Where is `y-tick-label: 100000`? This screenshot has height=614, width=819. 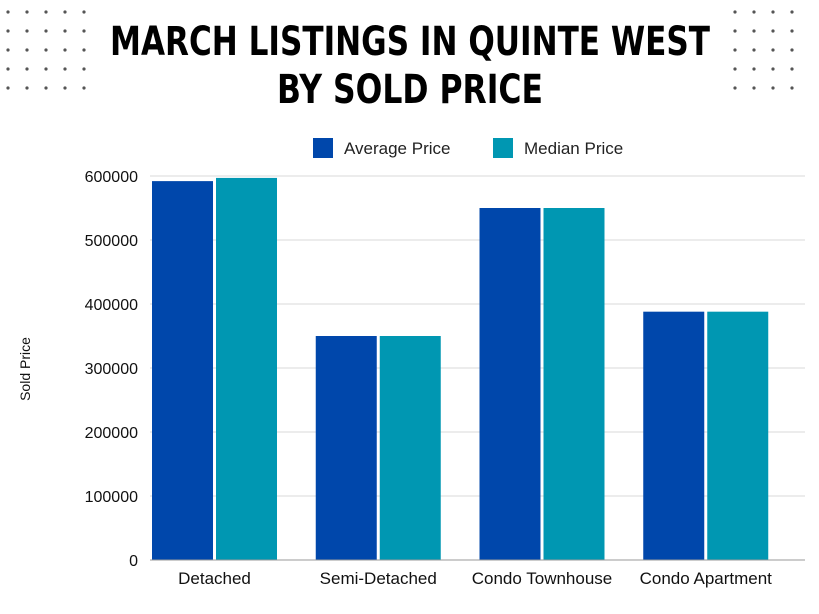 y-tick-label: 100000 is located at coordinates (111, 497).